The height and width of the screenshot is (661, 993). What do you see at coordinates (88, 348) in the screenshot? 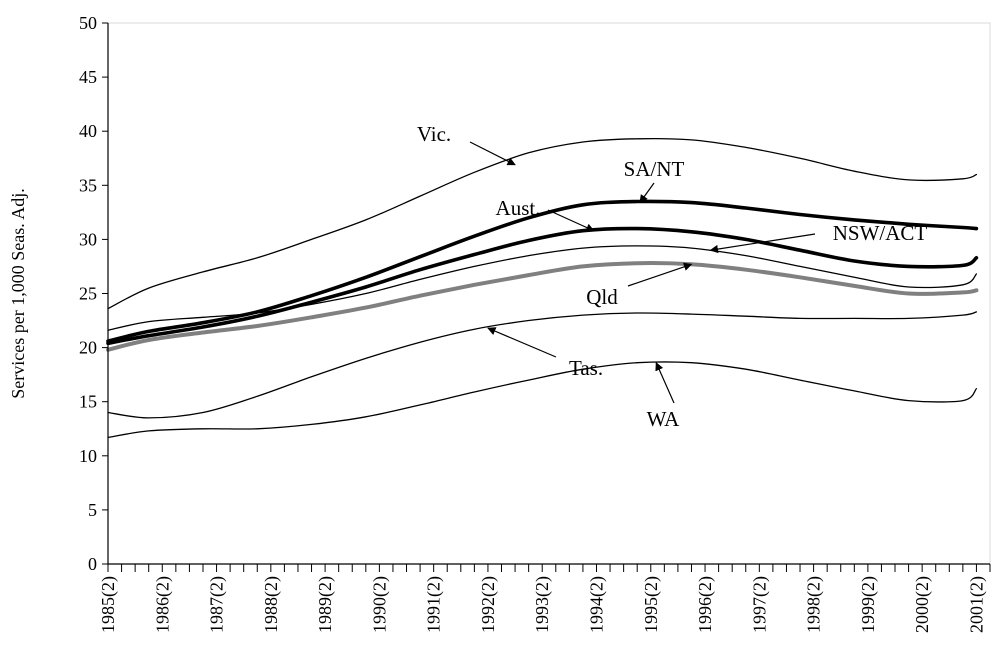
I see `y-tick-label: 20` at bounding box center [88, 348].